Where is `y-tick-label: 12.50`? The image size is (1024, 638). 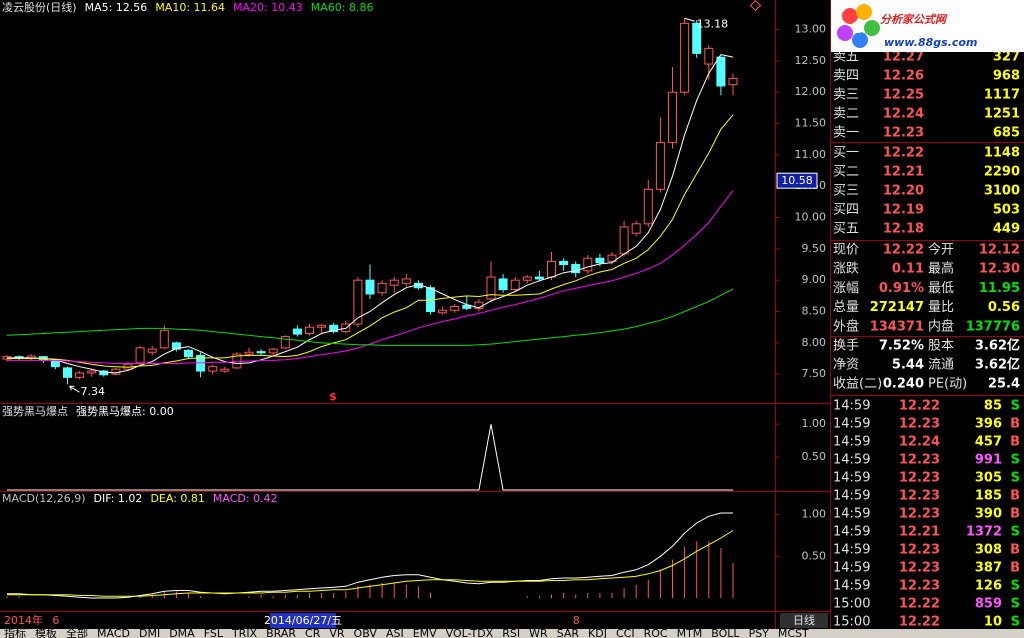
y-tick-label: 12.50 is located at coordinates (811, 60).